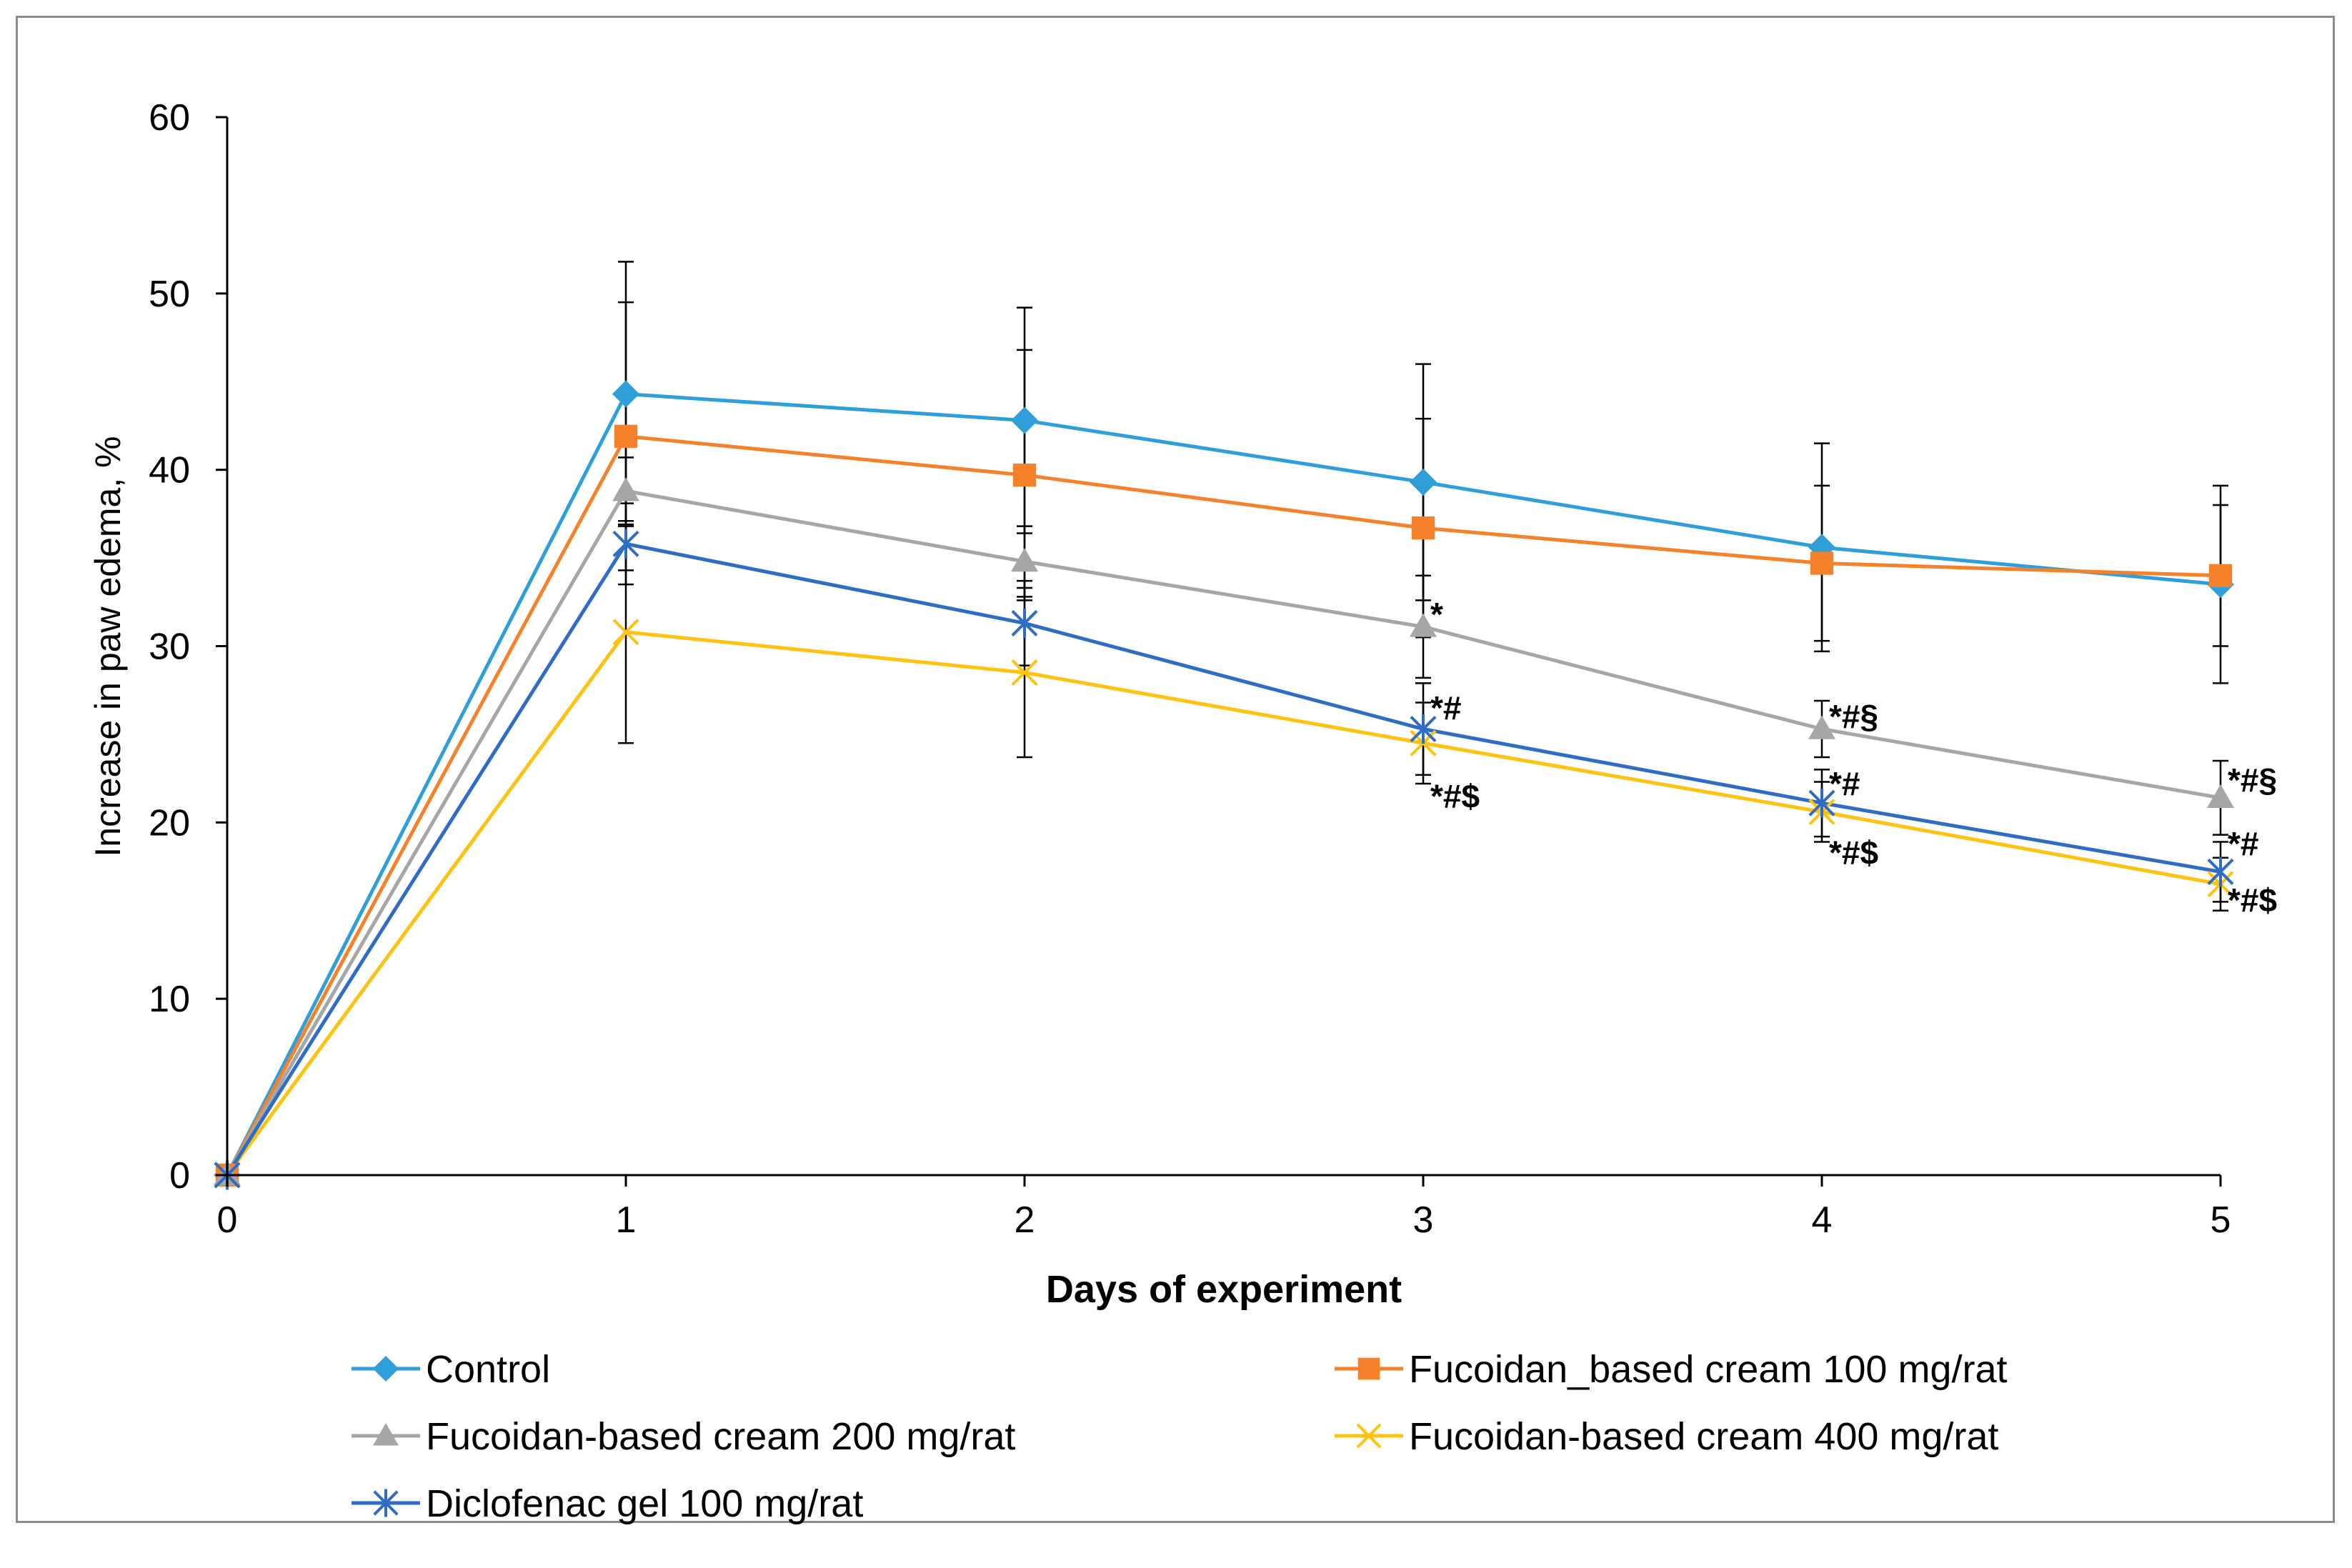 The height and width of the screenshot is (1568, 2352). What do you see at coordinates (2221, 1220) in the screenshot?
I see `x-tick-label: 5` at bounding box center [2221, 1220].